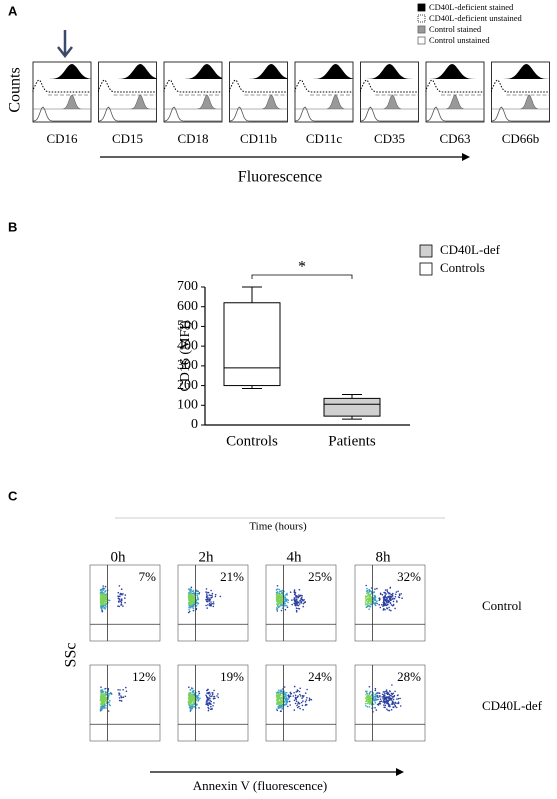 The image size is (557, 799). I want to click on legend-label: CD40L-def, so click(470, 249).